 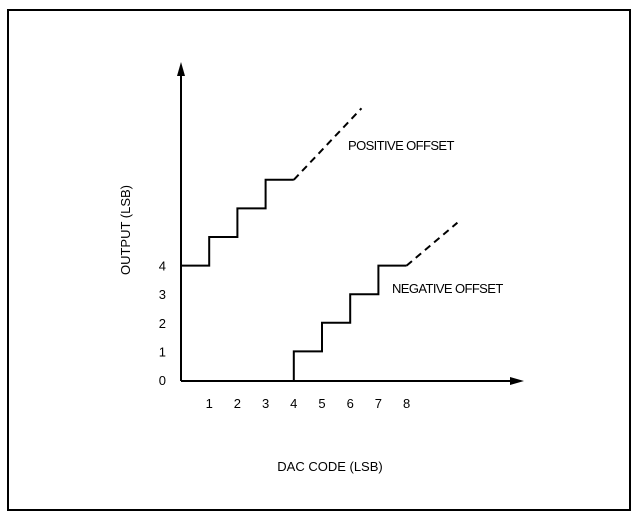 I want to click on y-tick-label: 1, so click(x=162, y=351).